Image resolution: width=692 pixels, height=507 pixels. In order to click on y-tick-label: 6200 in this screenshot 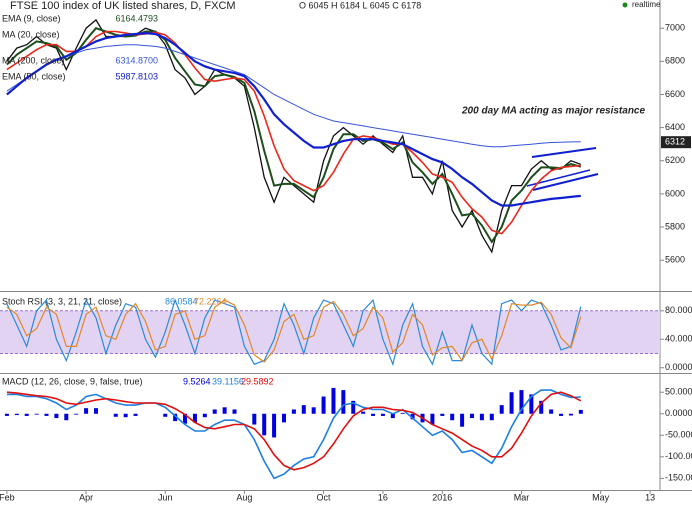, I will do `click(675, 160)`.